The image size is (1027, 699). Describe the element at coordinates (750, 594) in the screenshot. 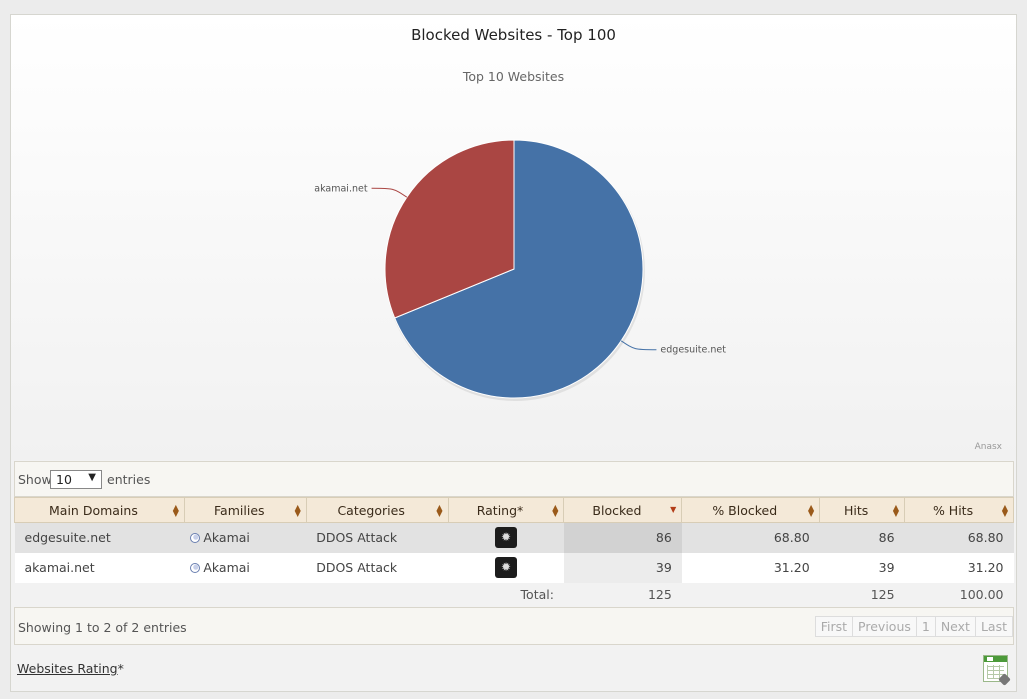

I see `total-pct-blocked-empty` at that location.